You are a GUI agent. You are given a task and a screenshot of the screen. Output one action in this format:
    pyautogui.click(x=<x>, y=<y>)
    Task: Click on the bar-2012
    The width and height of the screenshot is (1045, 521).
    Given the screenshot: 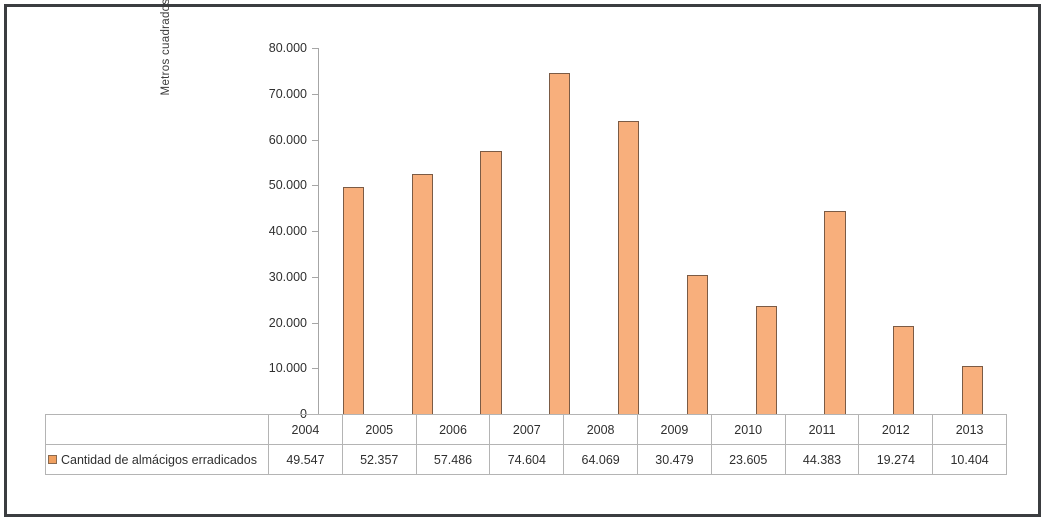 What is the action you would take?
    pyautogui.click(x=904, y=369)
    